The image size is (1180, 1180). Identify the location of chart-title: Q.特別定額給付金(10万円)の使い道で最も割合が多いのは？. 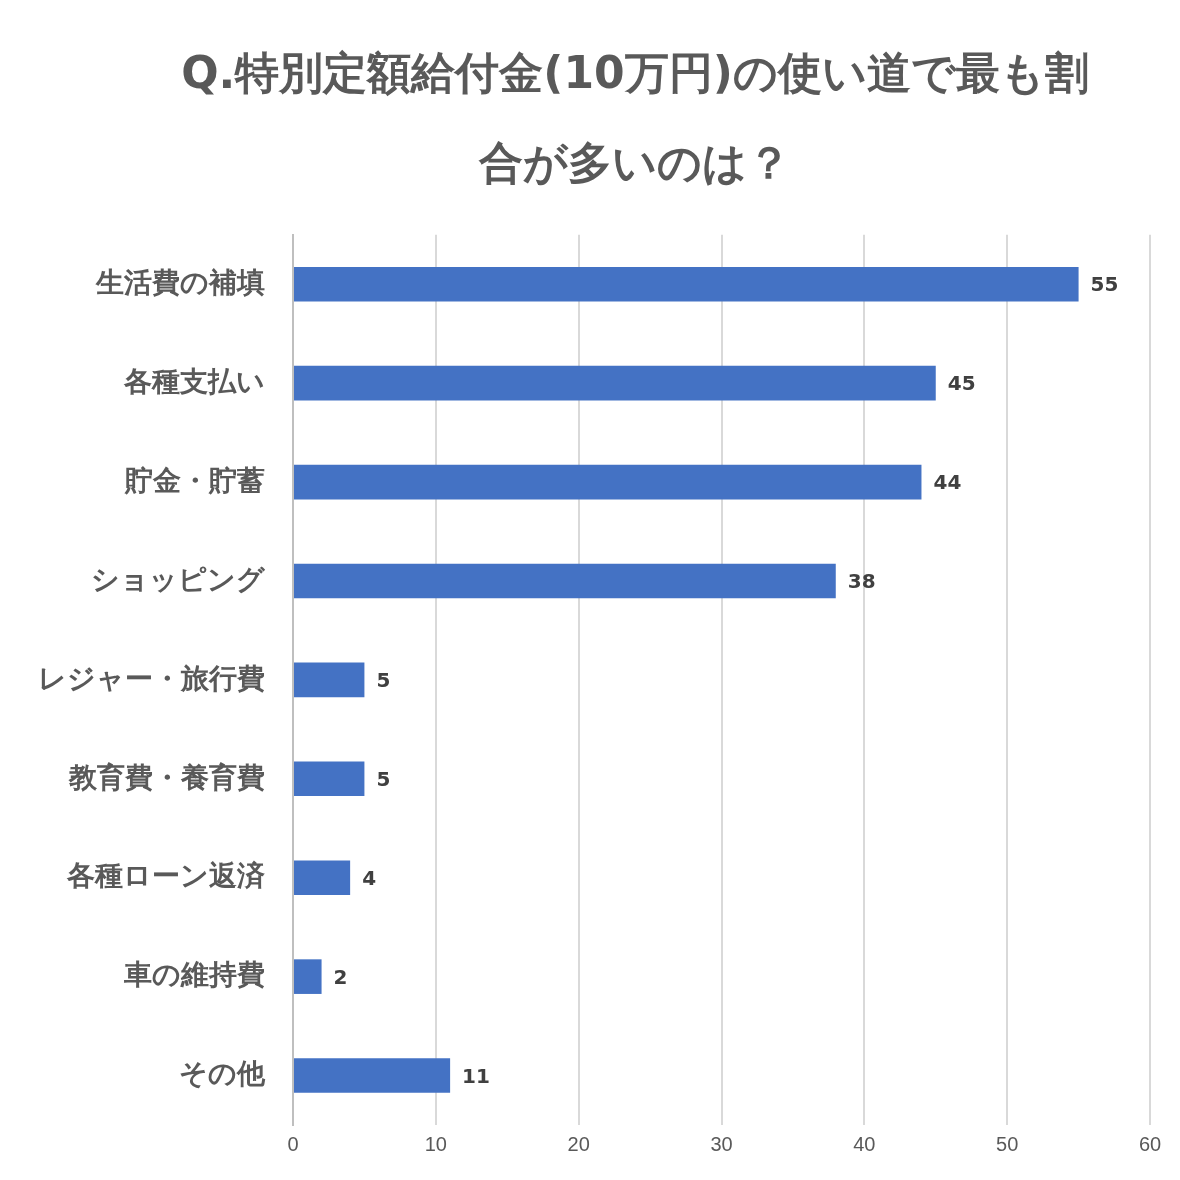
(635, 118).